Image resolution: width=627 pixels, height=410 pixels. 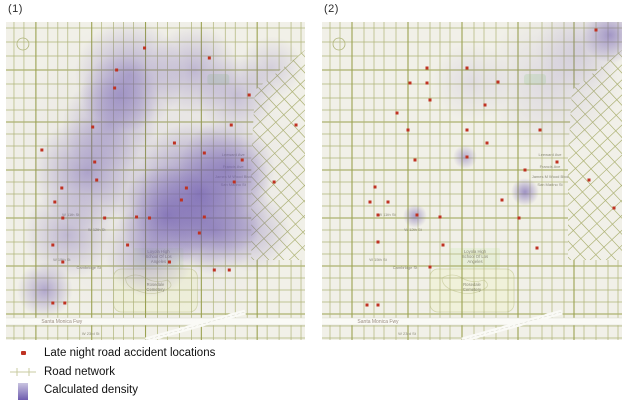 I want to click on svg-text: School Of Los, so click(x=475, y=256).